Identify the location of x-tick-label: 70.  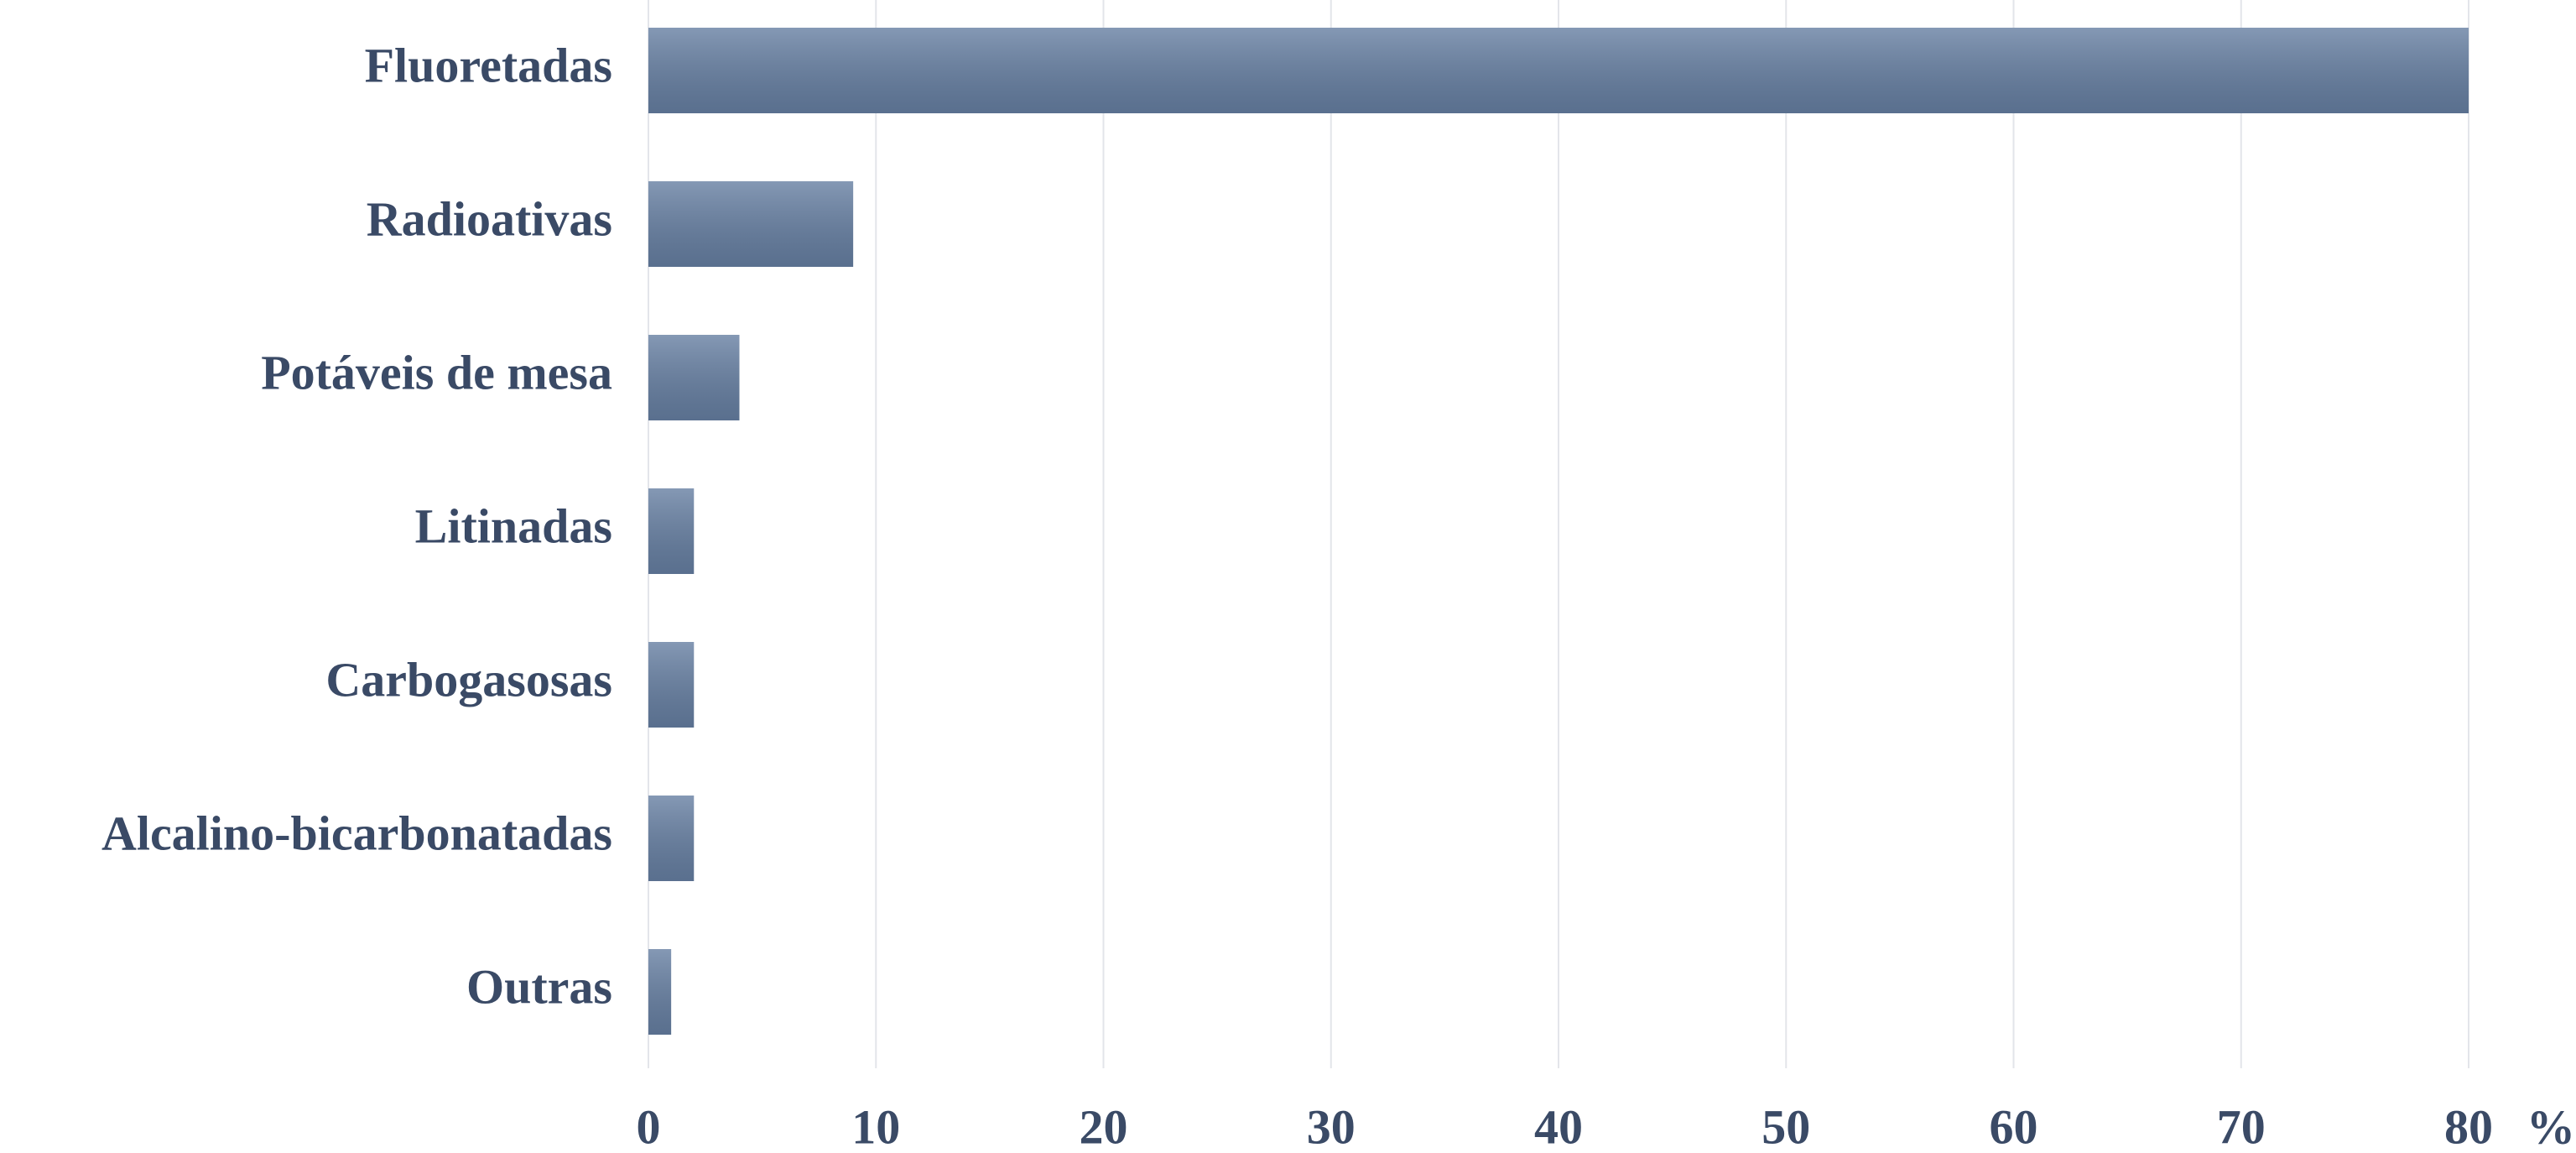
(2241, 1126).